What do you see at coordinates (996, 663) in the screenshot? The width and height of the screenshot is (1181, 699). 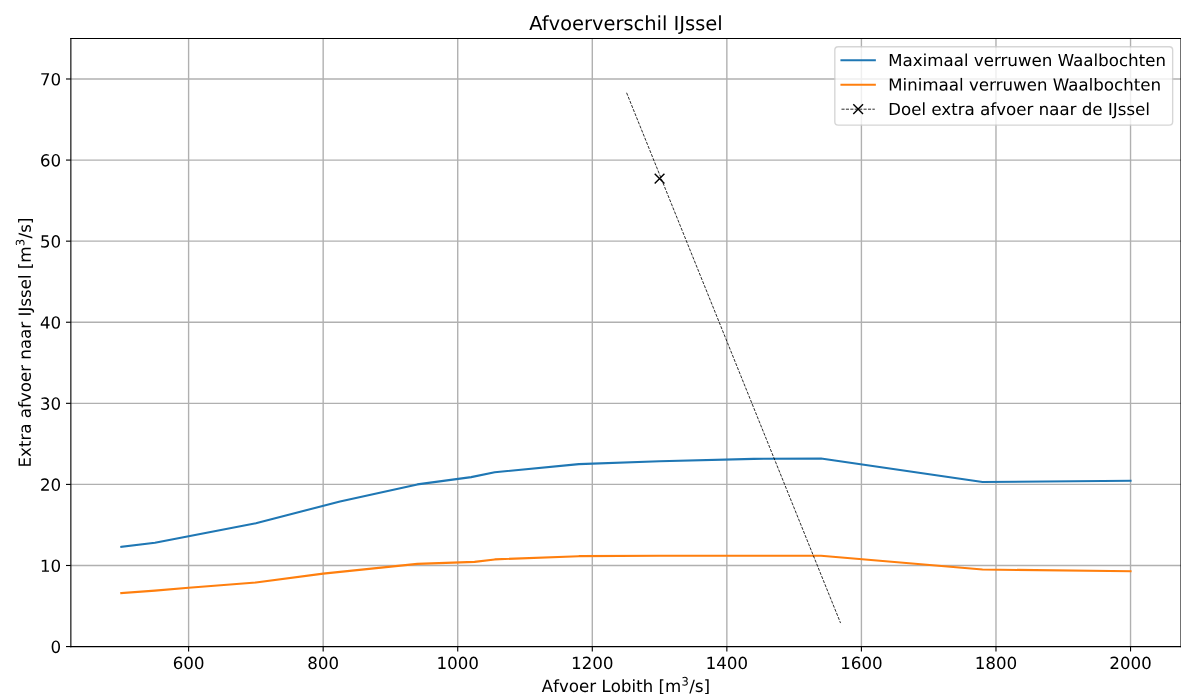 I see `x-tick-label: 1800` at bounding box center [996, 663].